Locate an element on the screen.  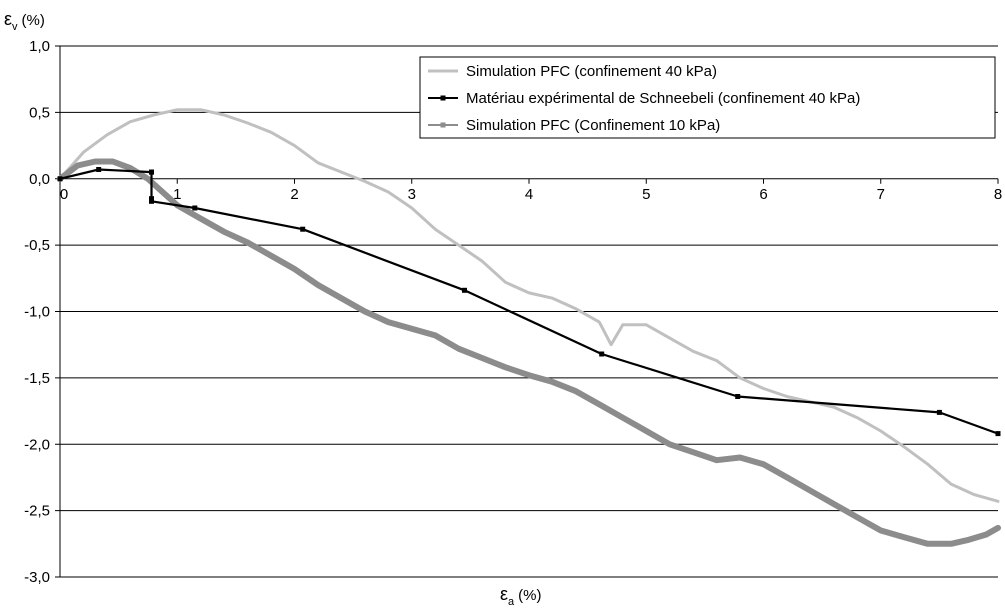
x-tick-label: 6 is located at coordinates (763, 194).